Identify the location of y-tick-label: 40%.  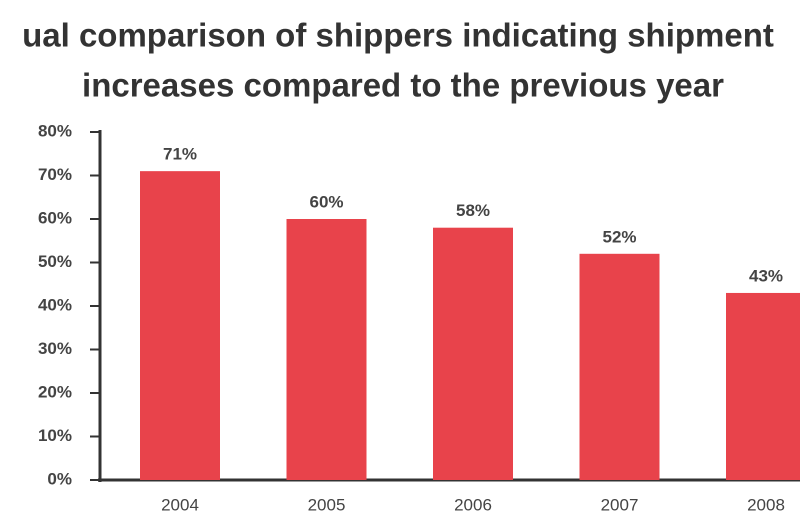
(55, 304).